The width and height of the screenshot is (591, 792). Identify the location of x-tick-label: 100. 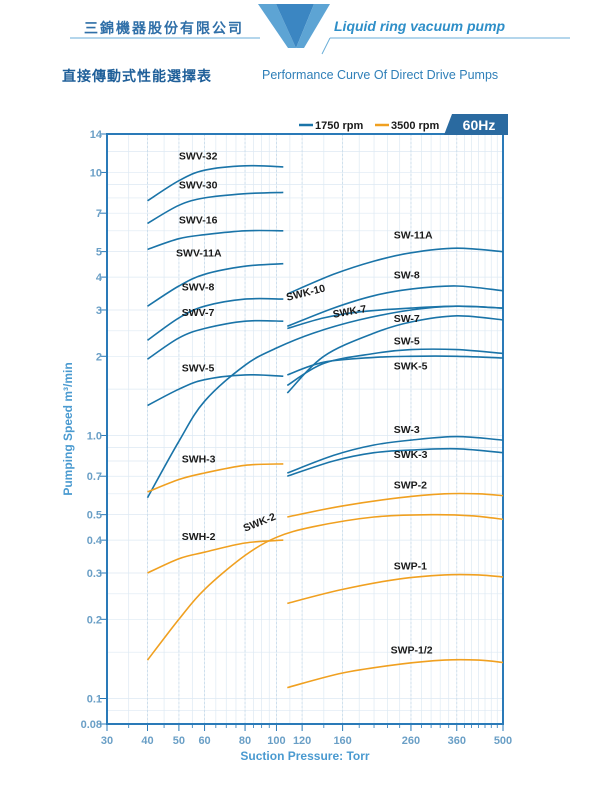
(276, 741).